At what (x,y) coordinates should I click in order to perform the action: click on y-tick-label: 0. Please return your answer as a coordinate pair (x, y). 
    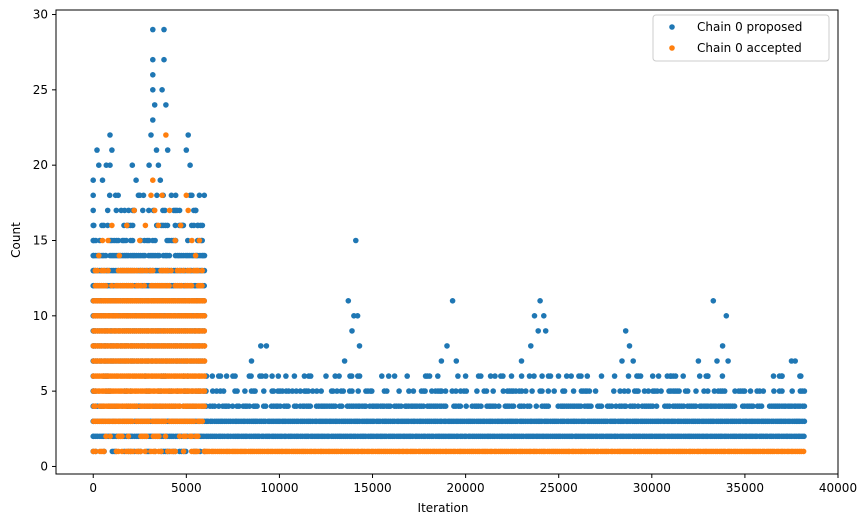
    Looking at the image, I should click on (44, 466).